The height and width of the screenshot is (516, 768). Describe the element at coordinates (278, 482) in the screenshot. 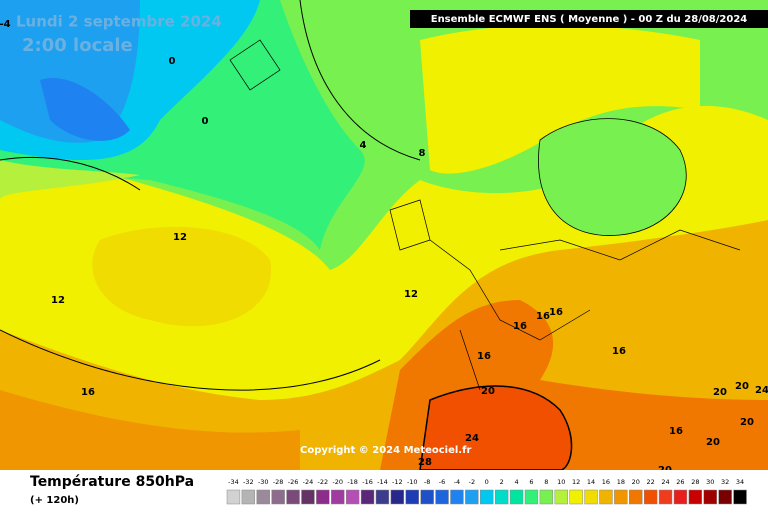

I see `colorbar-label: -28` at that location.